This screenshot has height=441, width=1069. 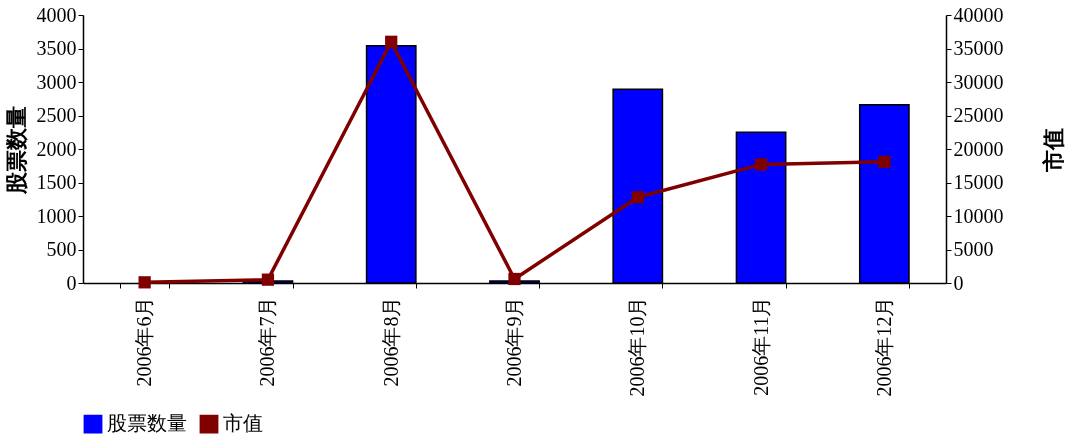 I want to click on x-tick-label: 2006年12月, so click(x=883, y=346).